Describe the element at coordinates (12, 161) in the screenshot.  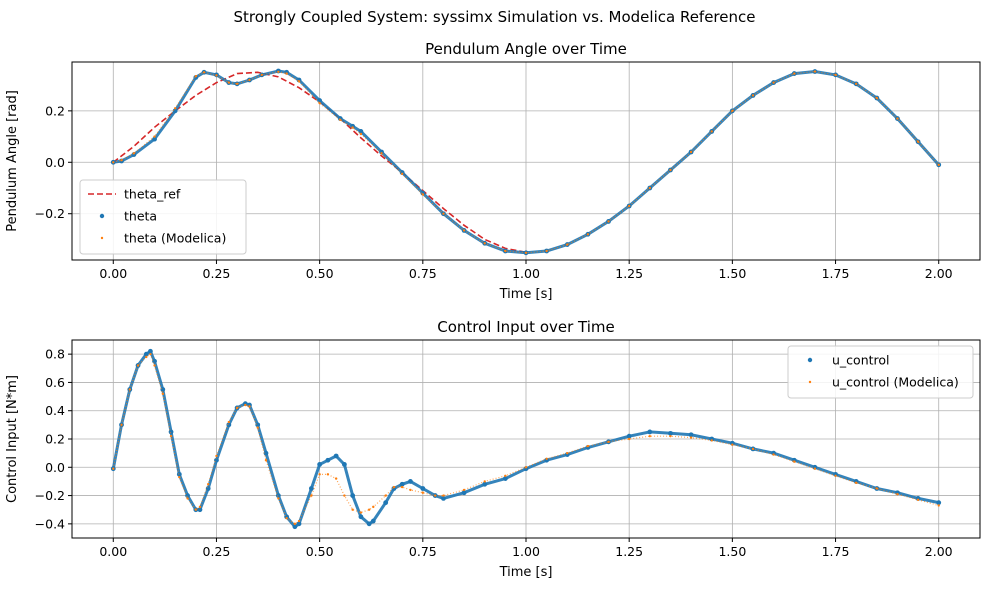
I see `y-axis-label: Pendulum Angle [rad]` at that location.